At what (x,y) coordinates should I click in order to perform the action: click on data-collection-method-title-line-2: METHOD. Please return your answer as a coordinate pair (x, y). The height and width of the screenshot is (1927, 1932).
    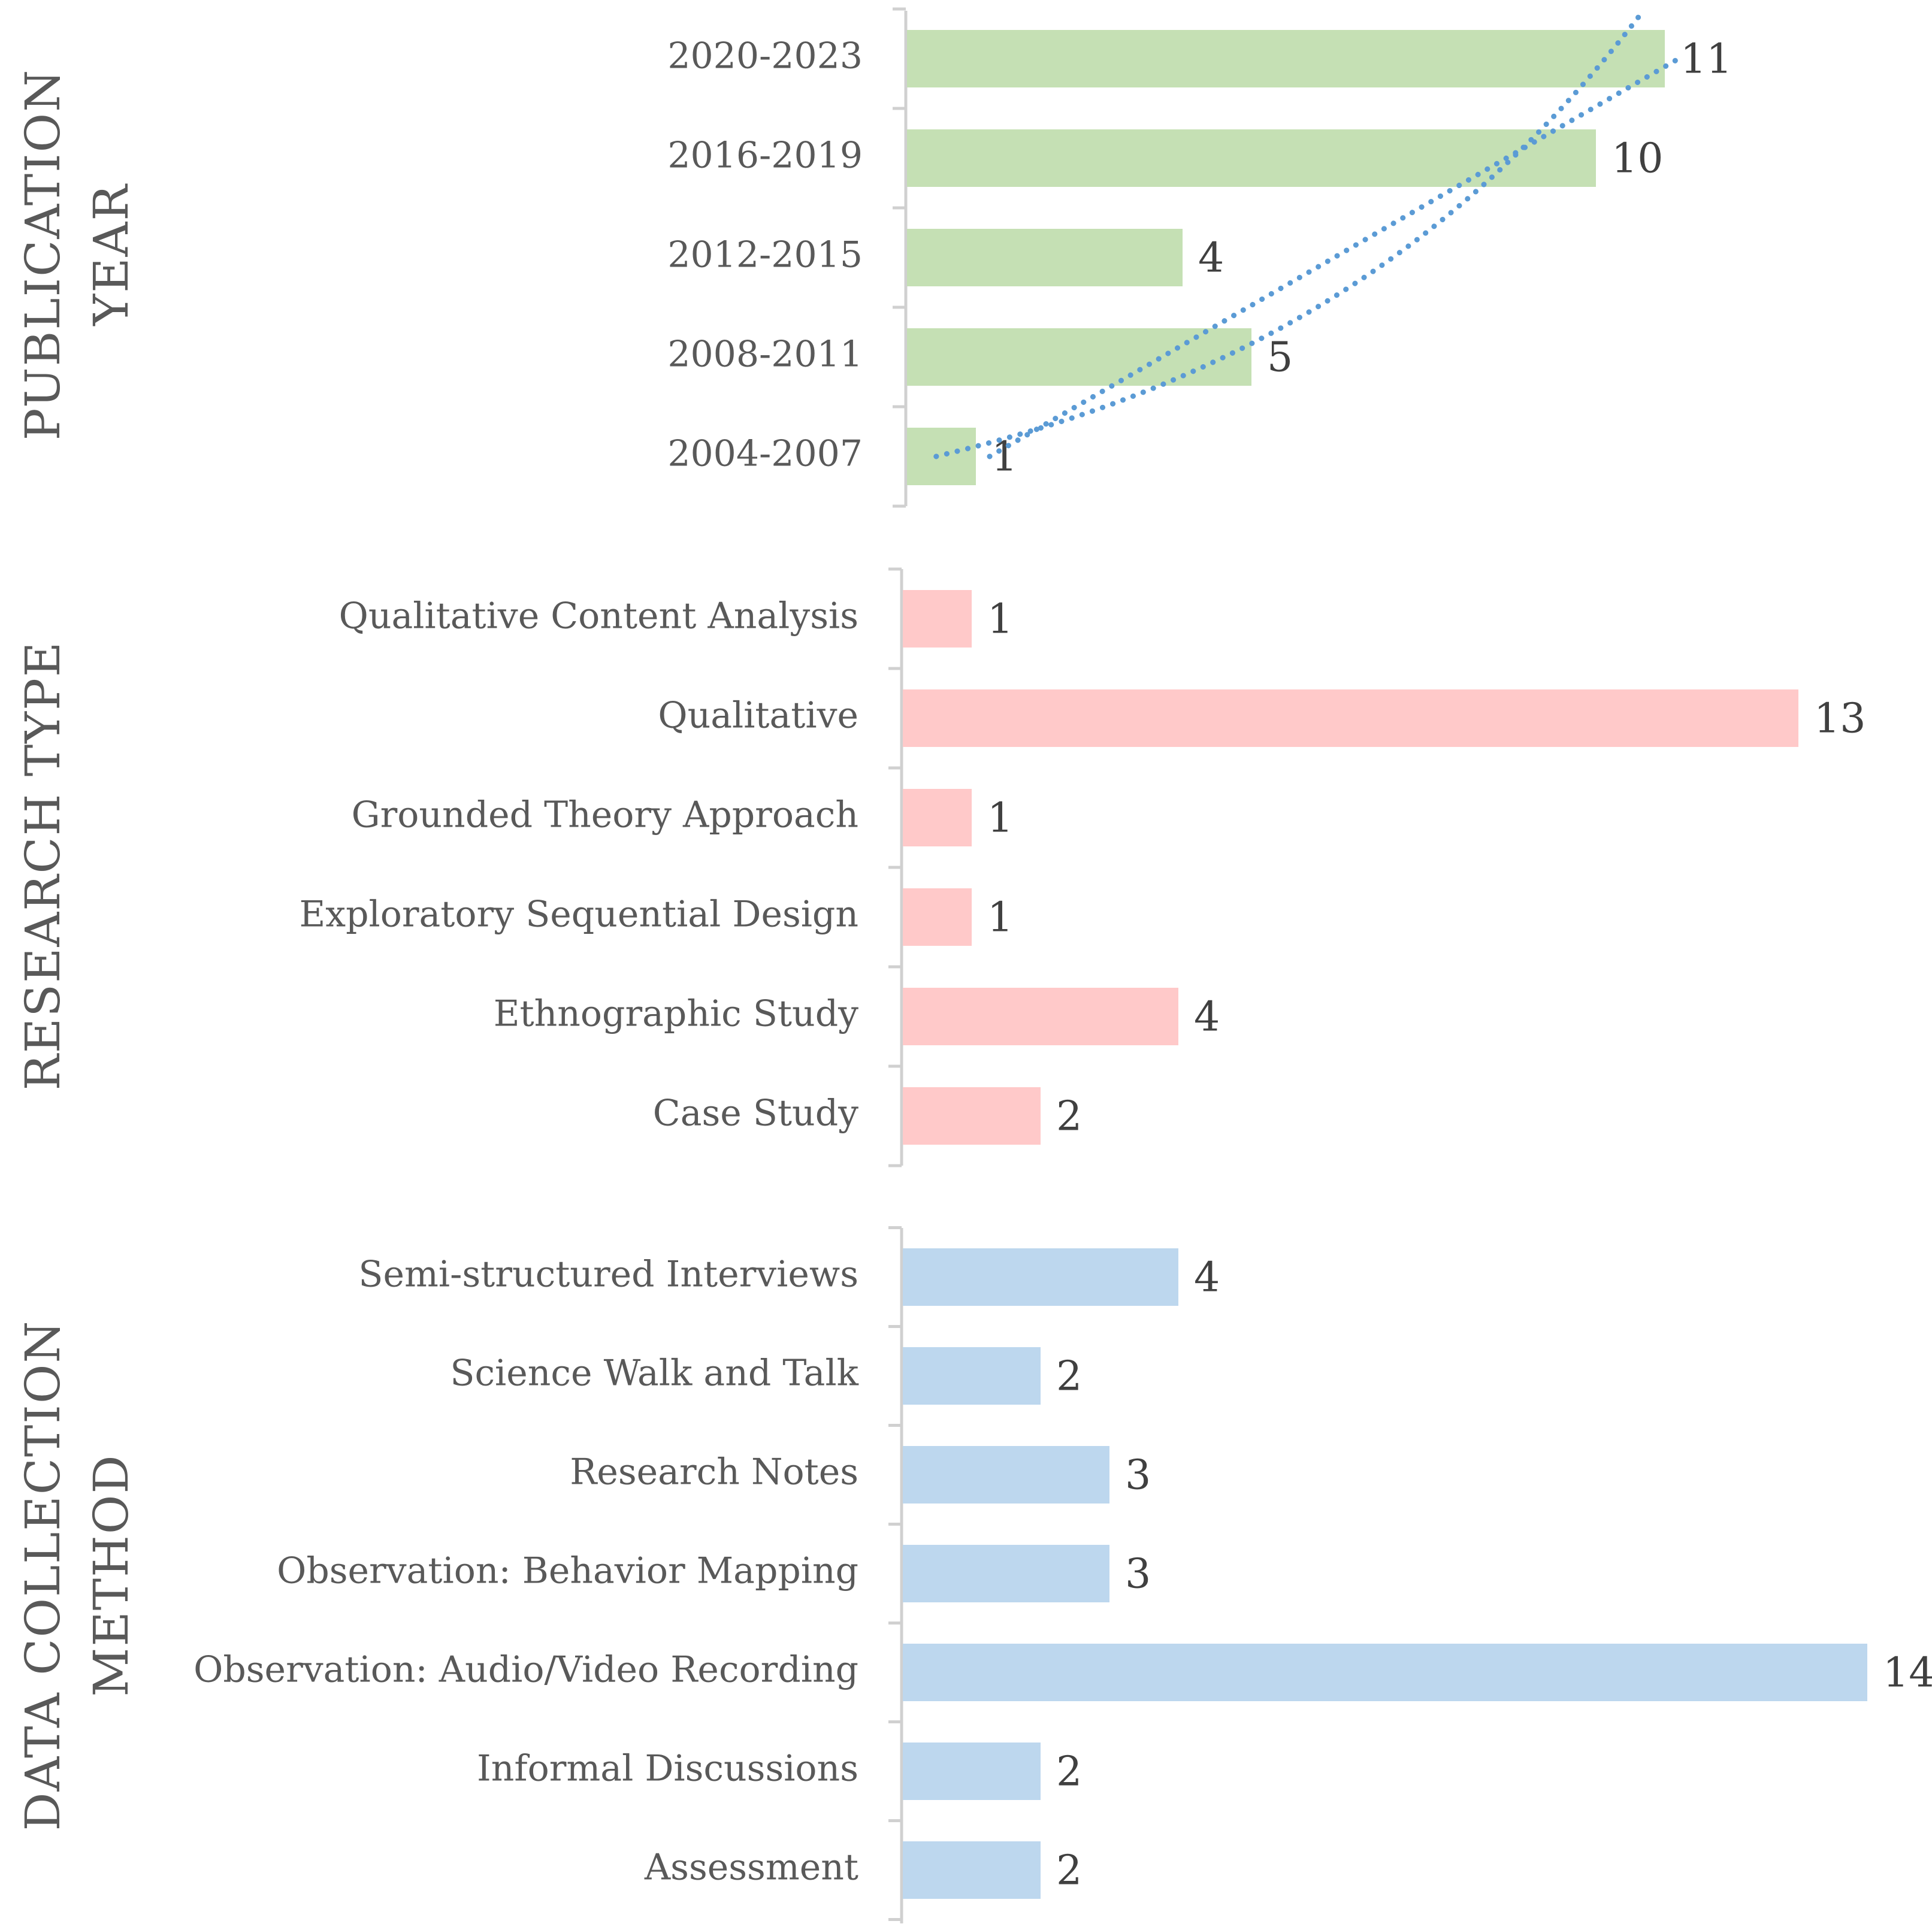
    Looking at the image, I should click on (111, 1575).